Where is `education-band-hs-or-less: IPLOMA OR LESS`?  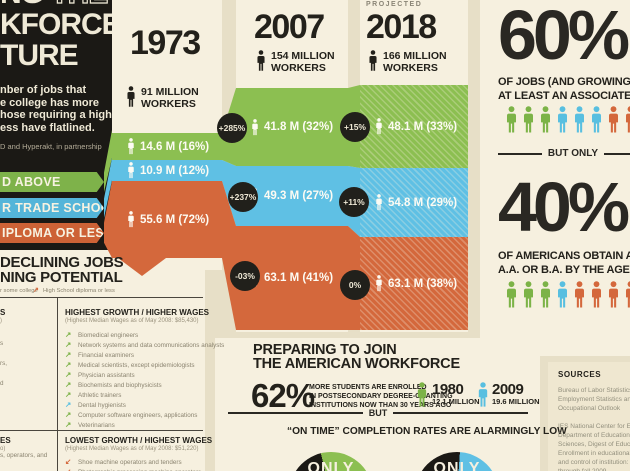
education-band-hs-or-less: IPLOMA OR LESS is located at coordinates (52, 233).